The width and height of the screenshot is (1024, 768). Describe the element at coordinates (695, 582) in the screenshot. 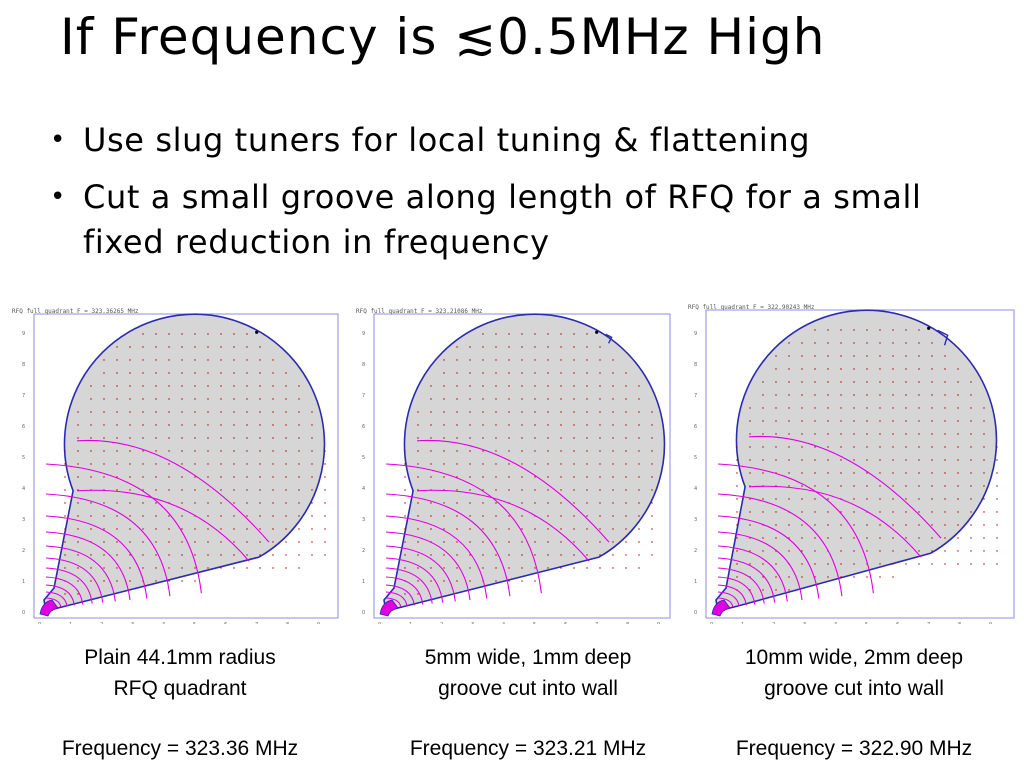

I see `y-tick-label: 1` at that location.